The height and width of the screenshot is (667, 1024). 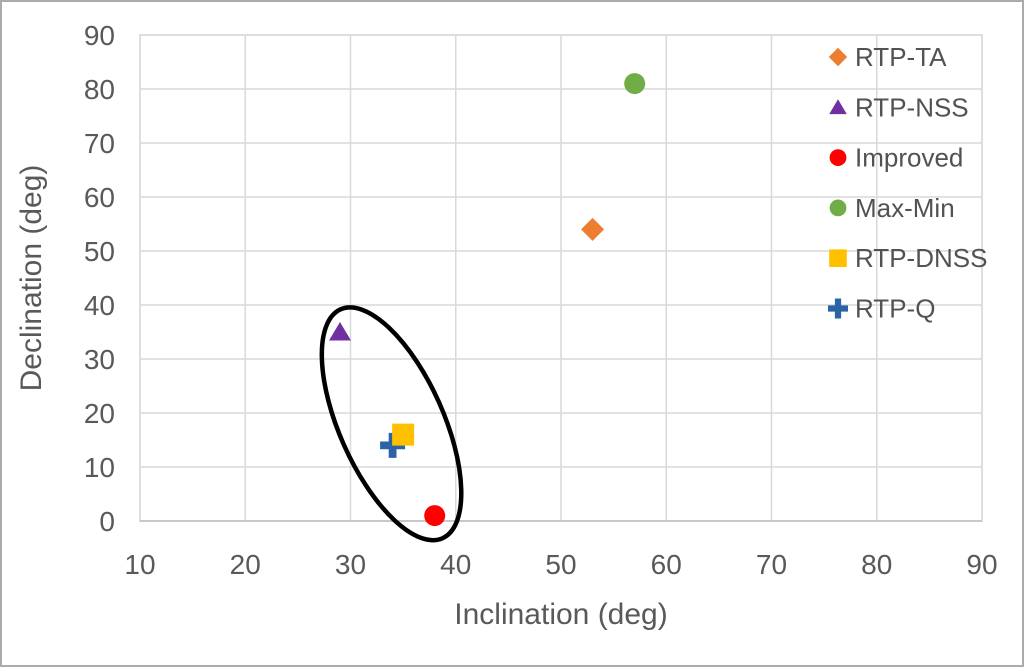 What do you see at coordinates (455, 564) in the screenshot?
I see `x-tick-label-40: 40` at bounding box center [455, 564].